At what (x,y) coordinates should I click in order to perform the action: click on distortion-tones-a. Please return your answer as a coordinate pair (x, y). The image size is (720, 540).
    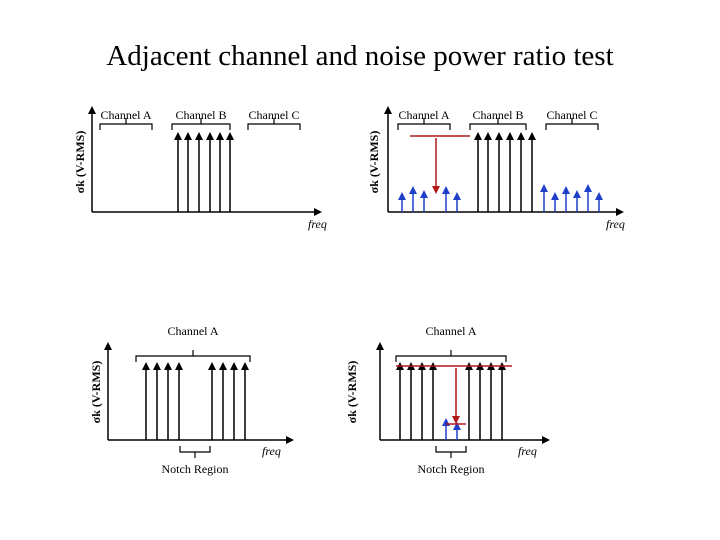
    Looking at the image, I should click on (429, 199).